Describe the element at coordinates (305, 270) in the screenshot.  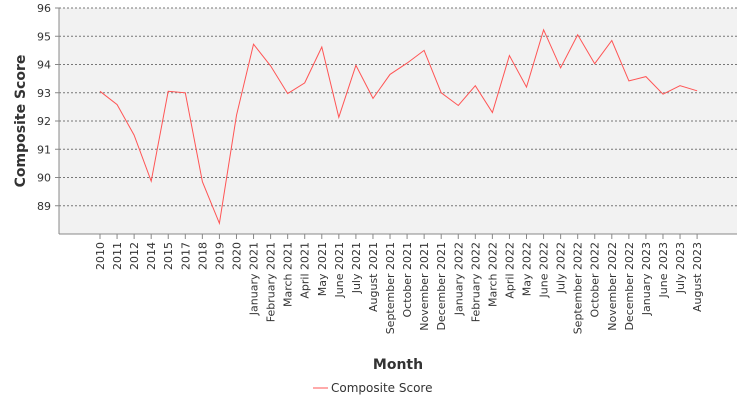
I see `x-tick-label: April 2021` at that location.